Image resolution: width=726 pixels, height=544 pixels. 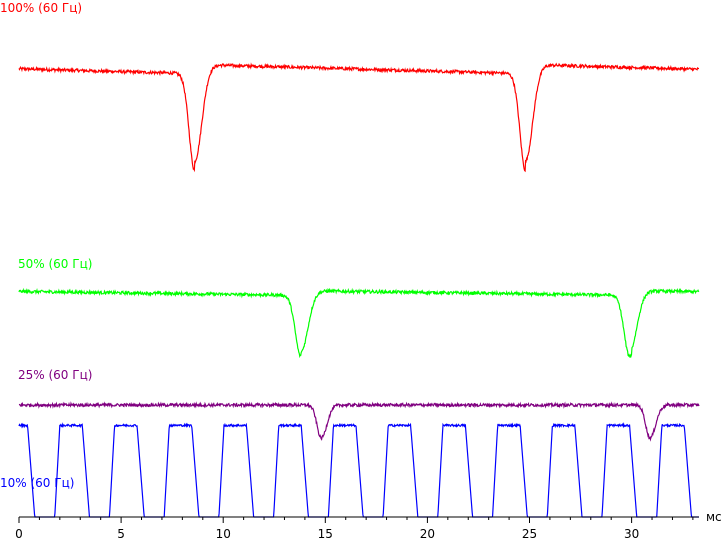 I want to click on x-tick-label-5: 5, so click(x=121, y=534).